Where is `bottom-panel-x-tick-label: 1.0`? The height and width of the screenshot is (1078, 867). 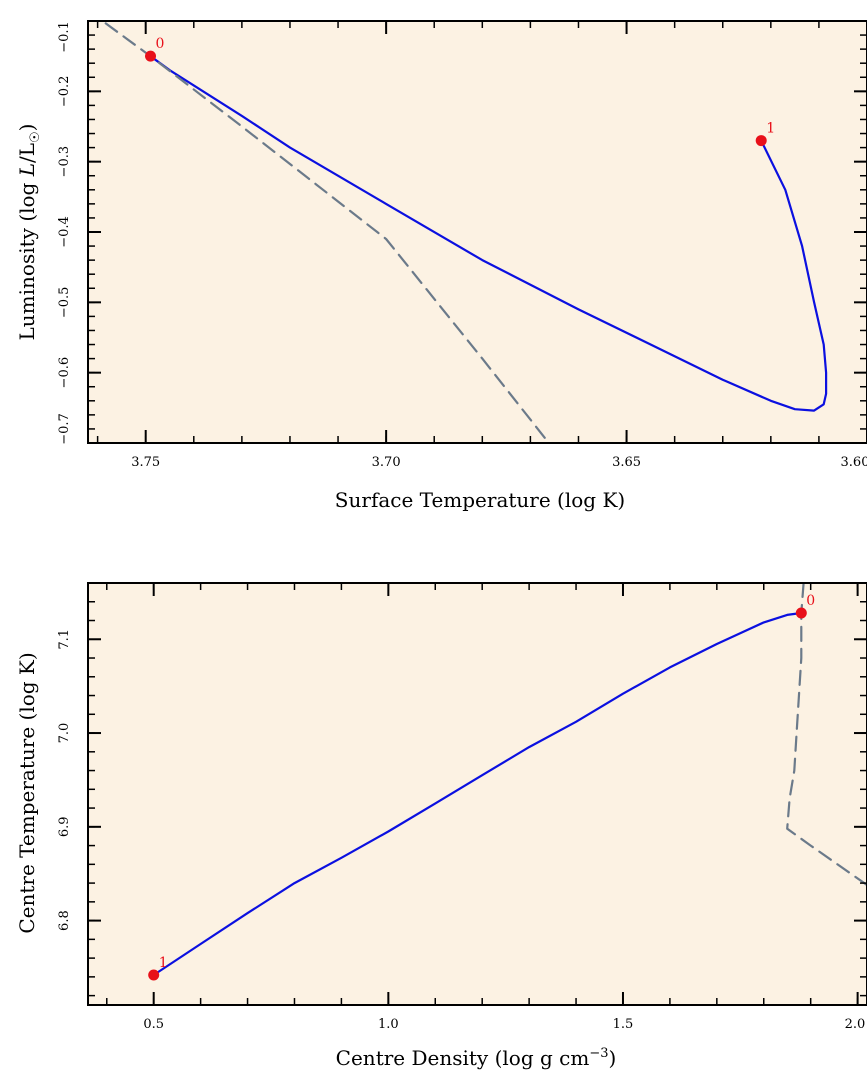
bottom-panel-x-tick-label: 1.0 is located at coordinates (388, 1024).